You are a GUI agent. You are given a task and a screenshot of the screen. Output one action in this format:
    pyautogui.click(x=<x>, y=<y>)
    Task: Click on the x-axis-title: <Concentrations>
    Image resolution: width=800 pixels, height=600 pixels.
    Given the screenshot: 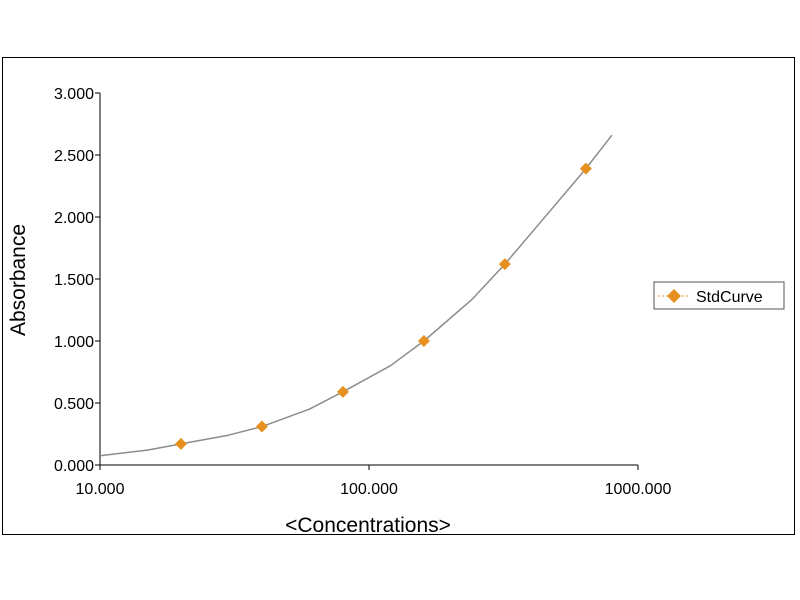 What is the action you would take?
    pyautogui.click(x=368, y=525)
    